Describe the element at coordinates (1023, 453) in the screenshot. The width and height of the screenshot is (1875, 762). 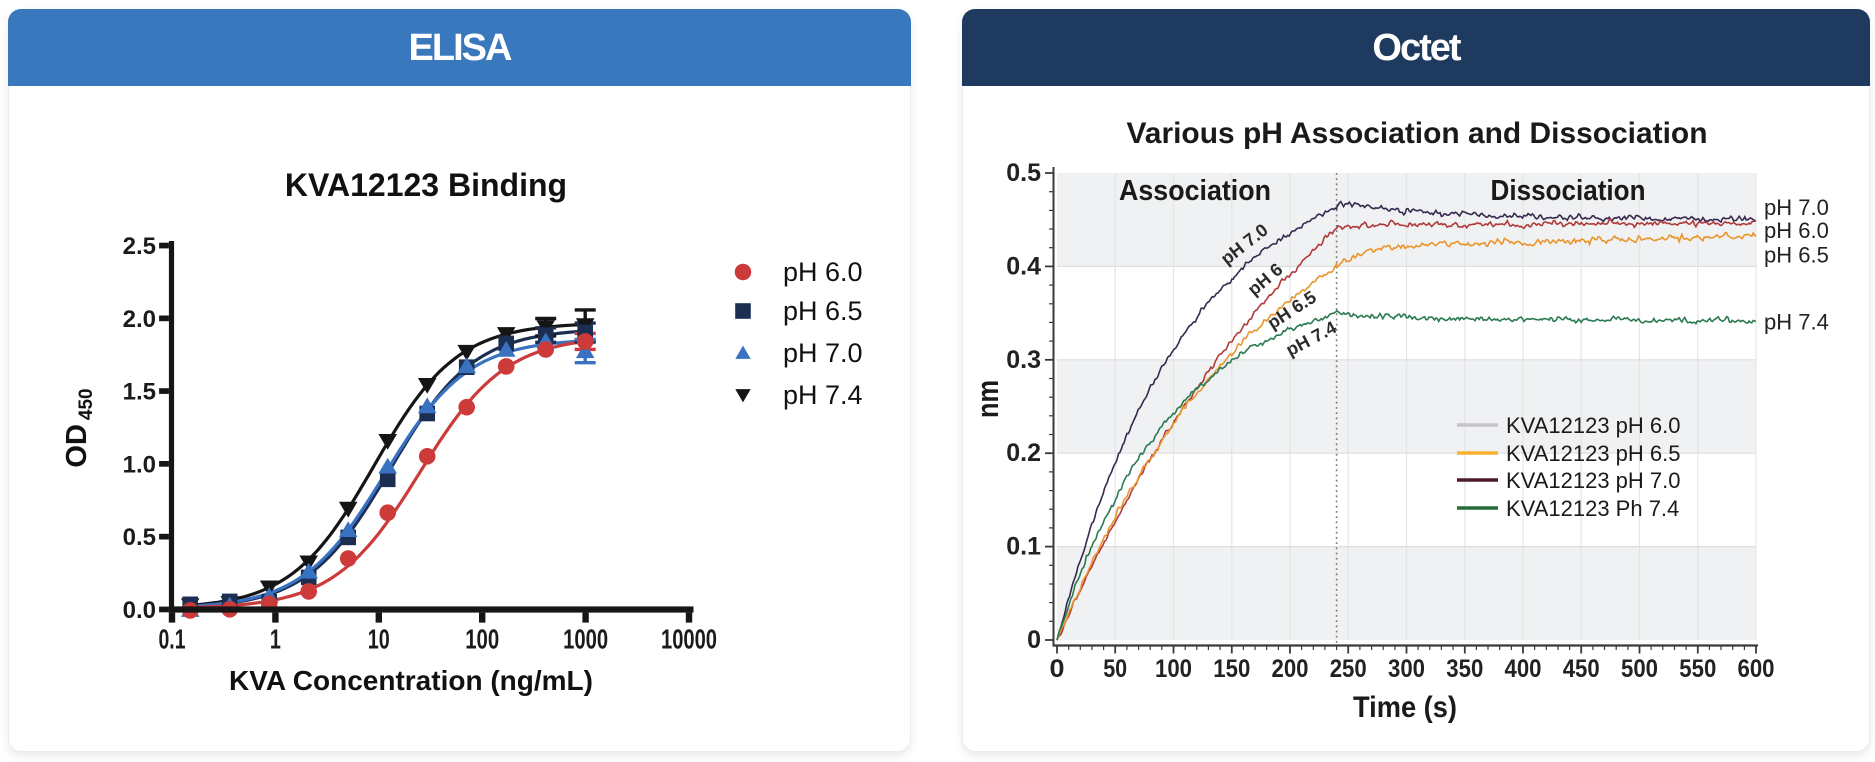
I see `svg-text: 0.2` at that location.